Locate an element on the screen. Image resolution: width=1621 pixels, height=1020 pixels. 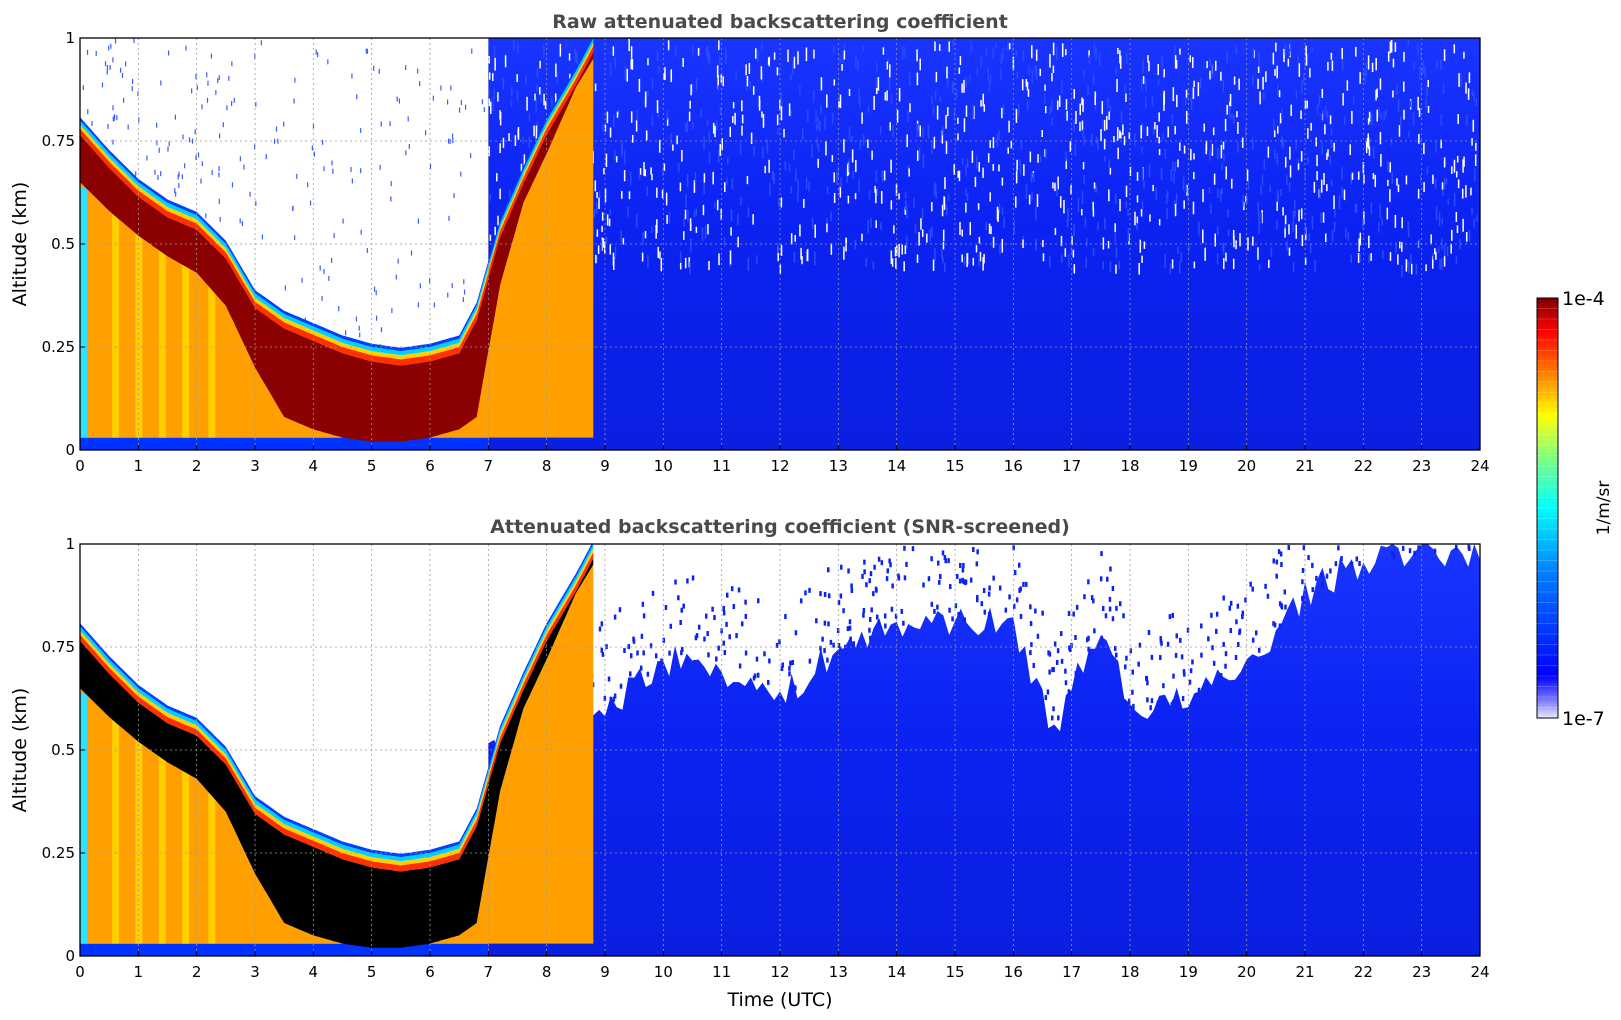
x-tick-label: 6 is located at coordinates (430, 466).